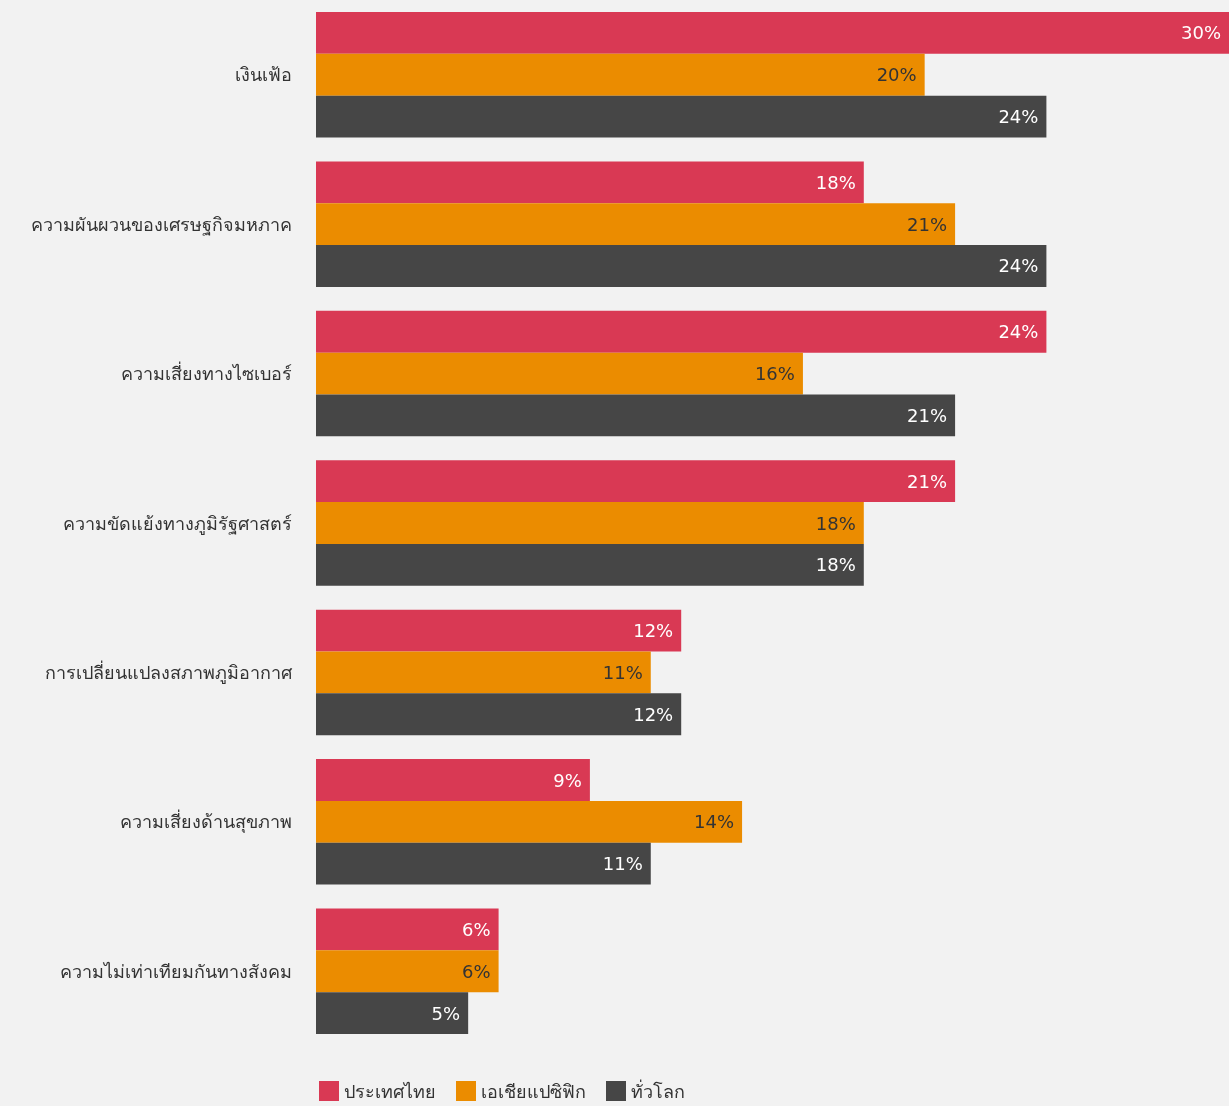 The height and width of the screenshot is (1106, 1229). Describe the element at coordinates (714, 822) in the screenshot. I see `data-label: 14%` at that location.